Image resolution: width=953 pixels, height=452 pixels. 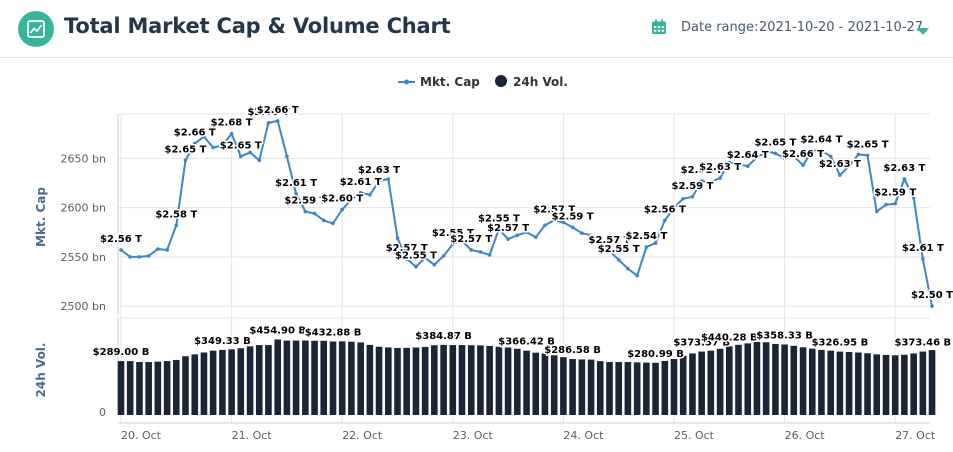 I want to click on caret-down-icon, so click(x=923, y=32).